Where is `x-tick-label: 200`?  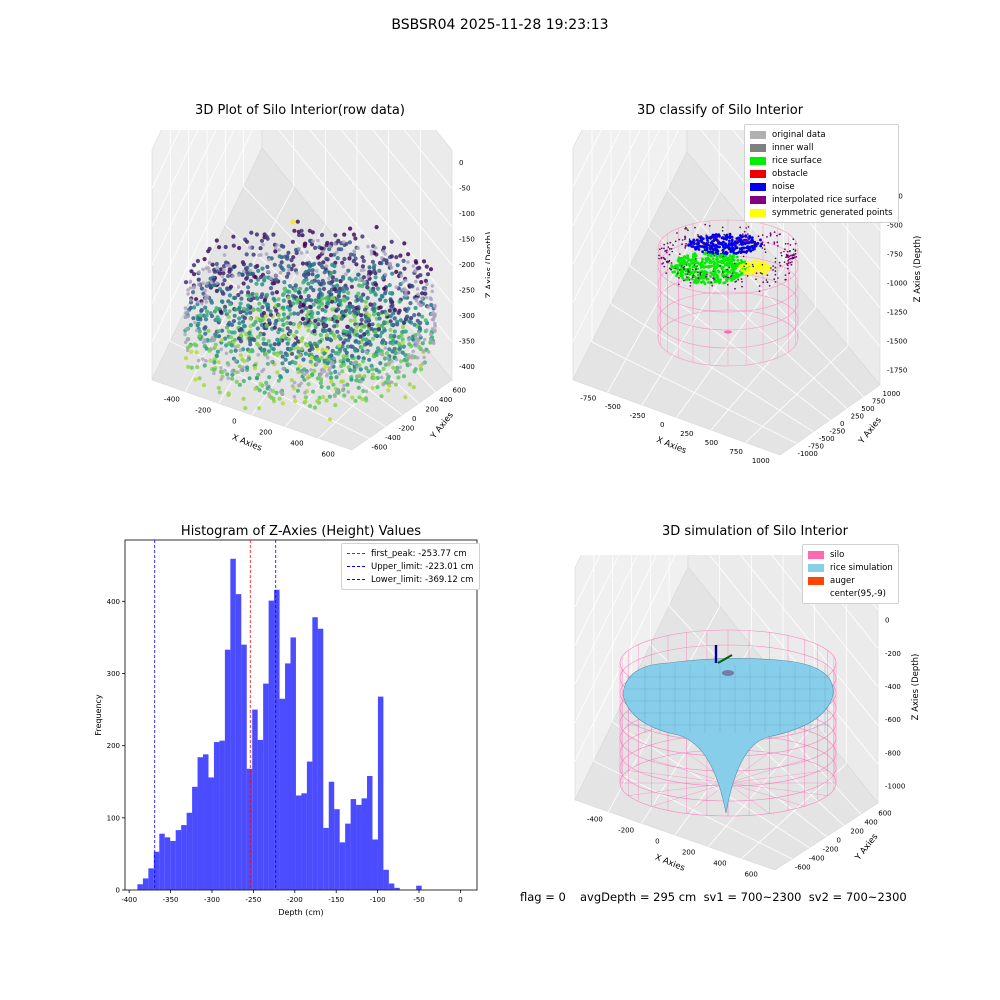 x-tick-label: 200 is located at coordinates (688, 852).